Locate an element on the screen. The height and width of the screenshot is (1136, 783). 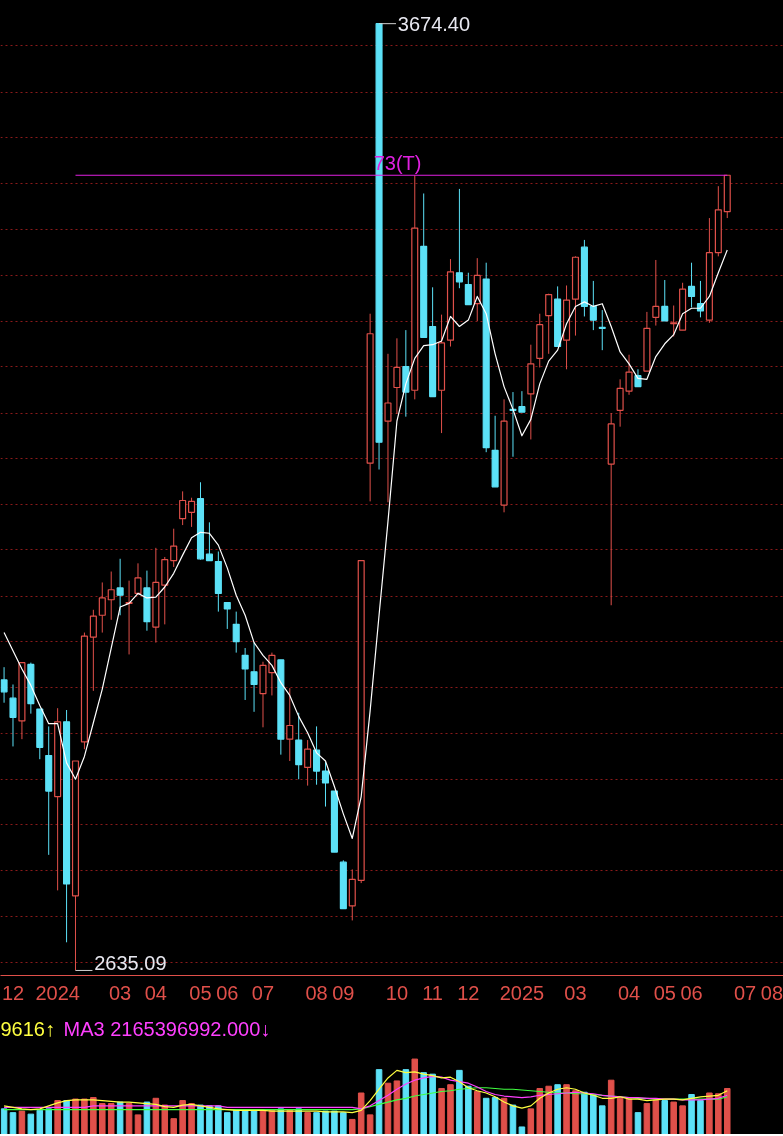
text: 9616↑ is located at coordinates (27, 1028).